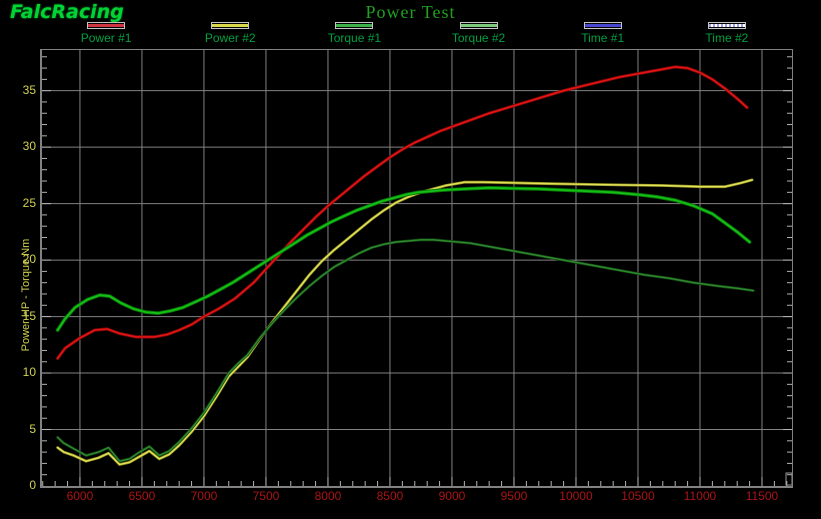  Describe the element at coordinates (29, 146) in the screenshot. I see `y-tick-label-30: 30` at that location.